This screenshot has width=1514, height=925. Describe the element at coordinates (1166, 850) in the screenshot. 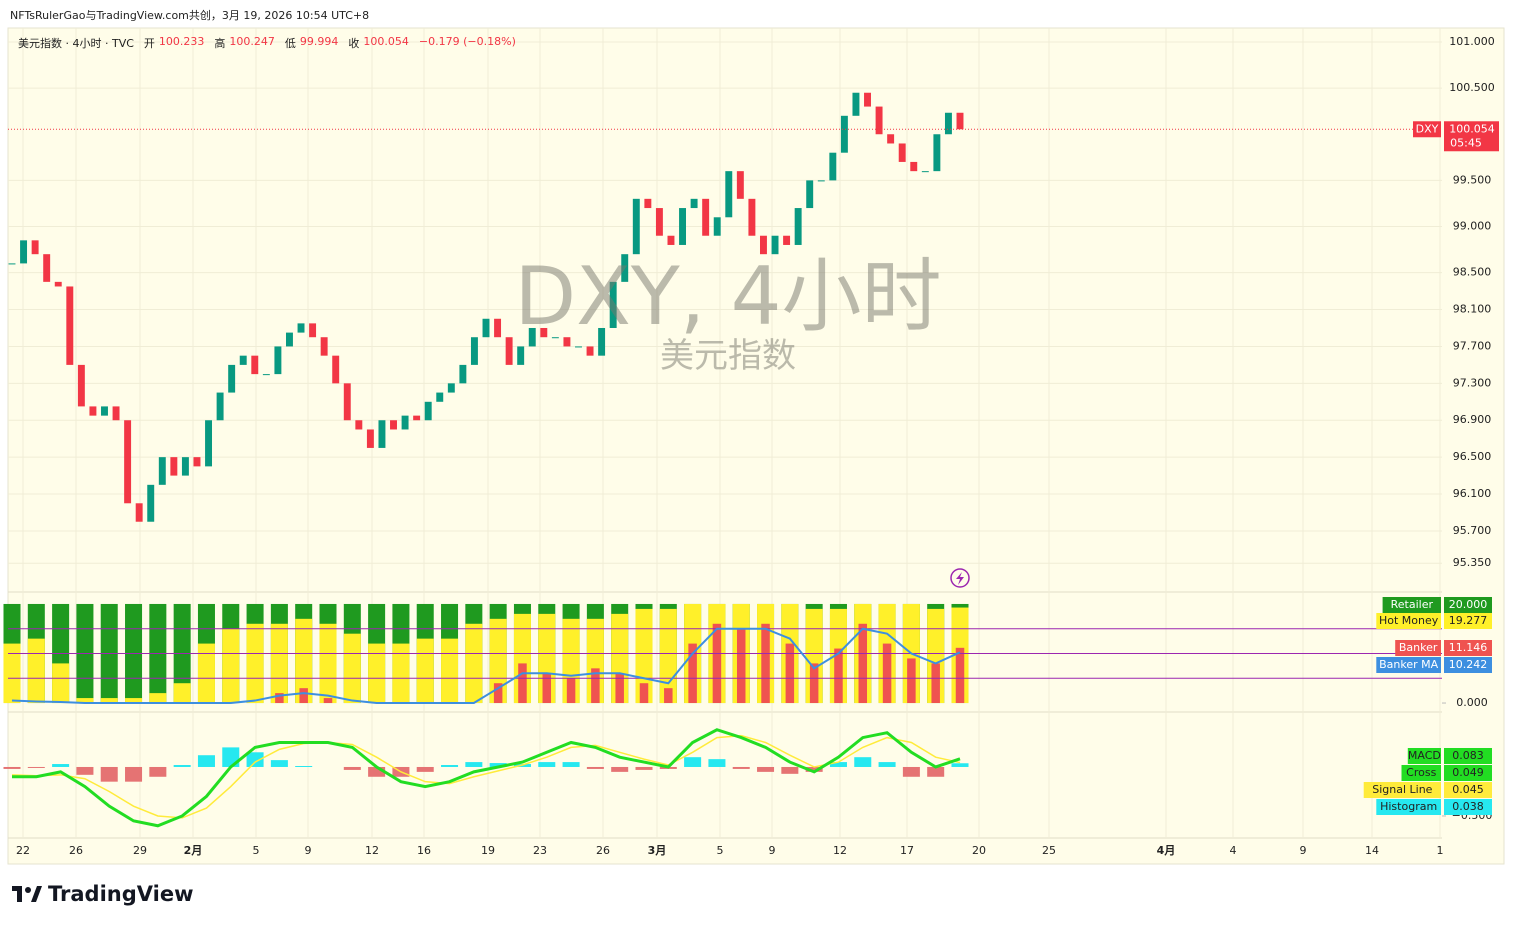

I see `x-tick-label: 4月` at that location.